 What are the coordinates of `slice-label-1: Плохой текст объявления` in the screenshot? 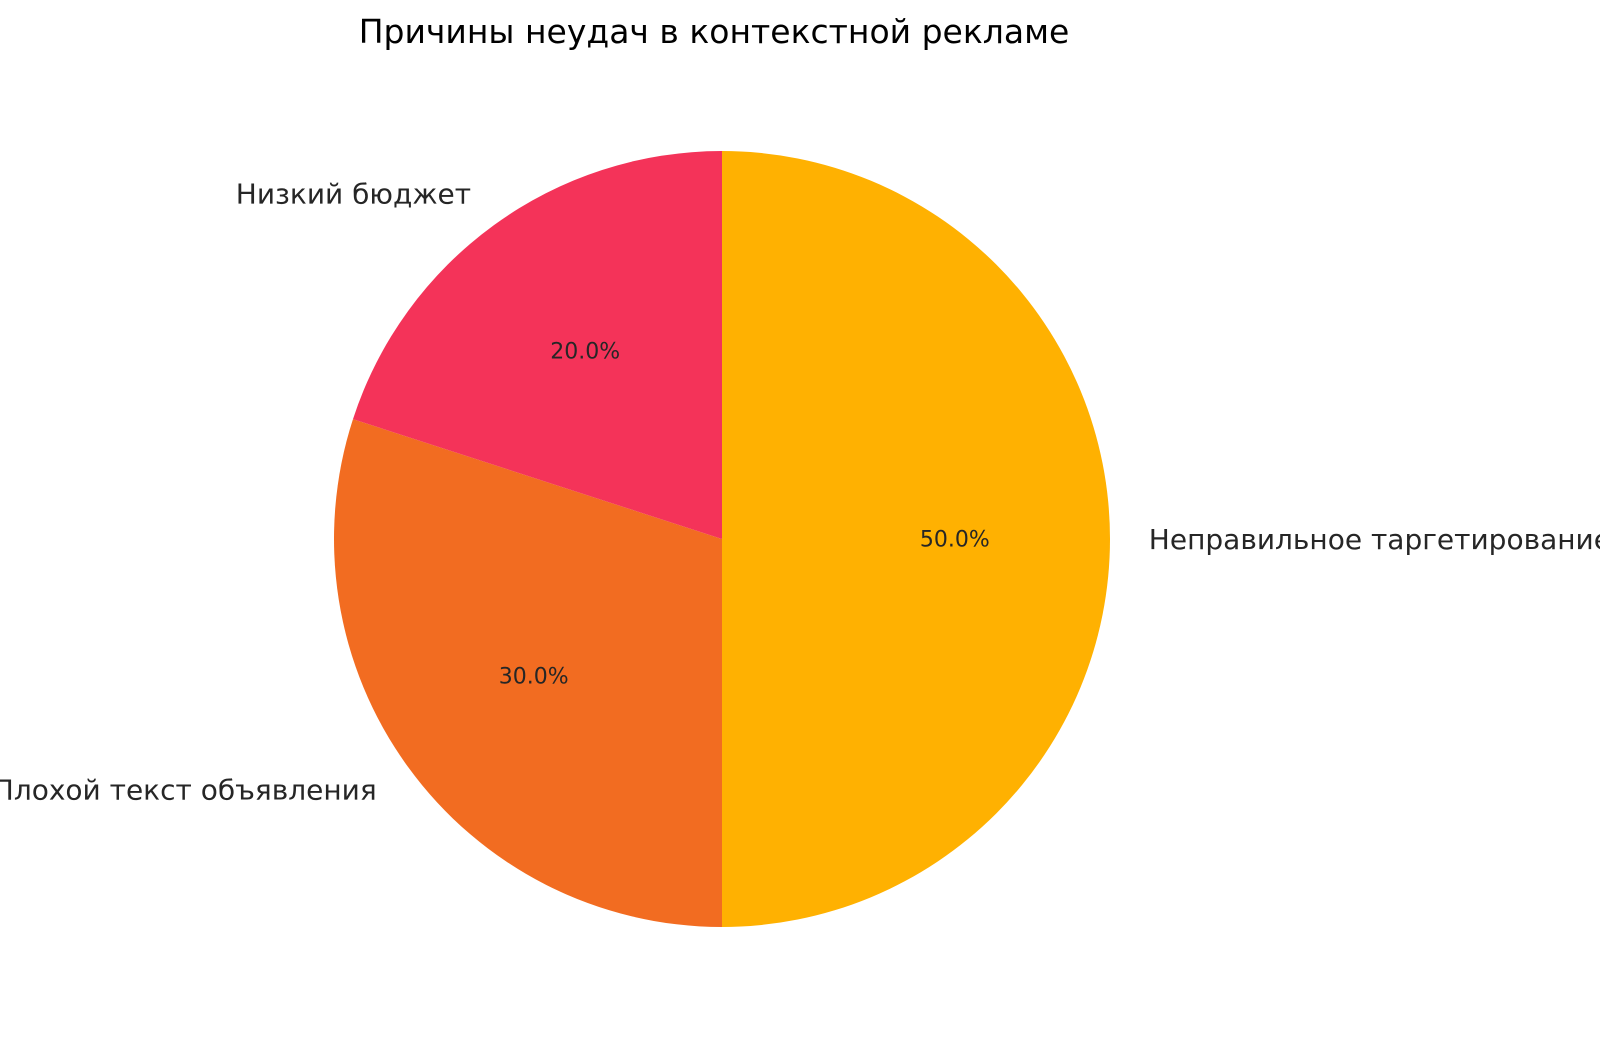 It's located at (188, 790).